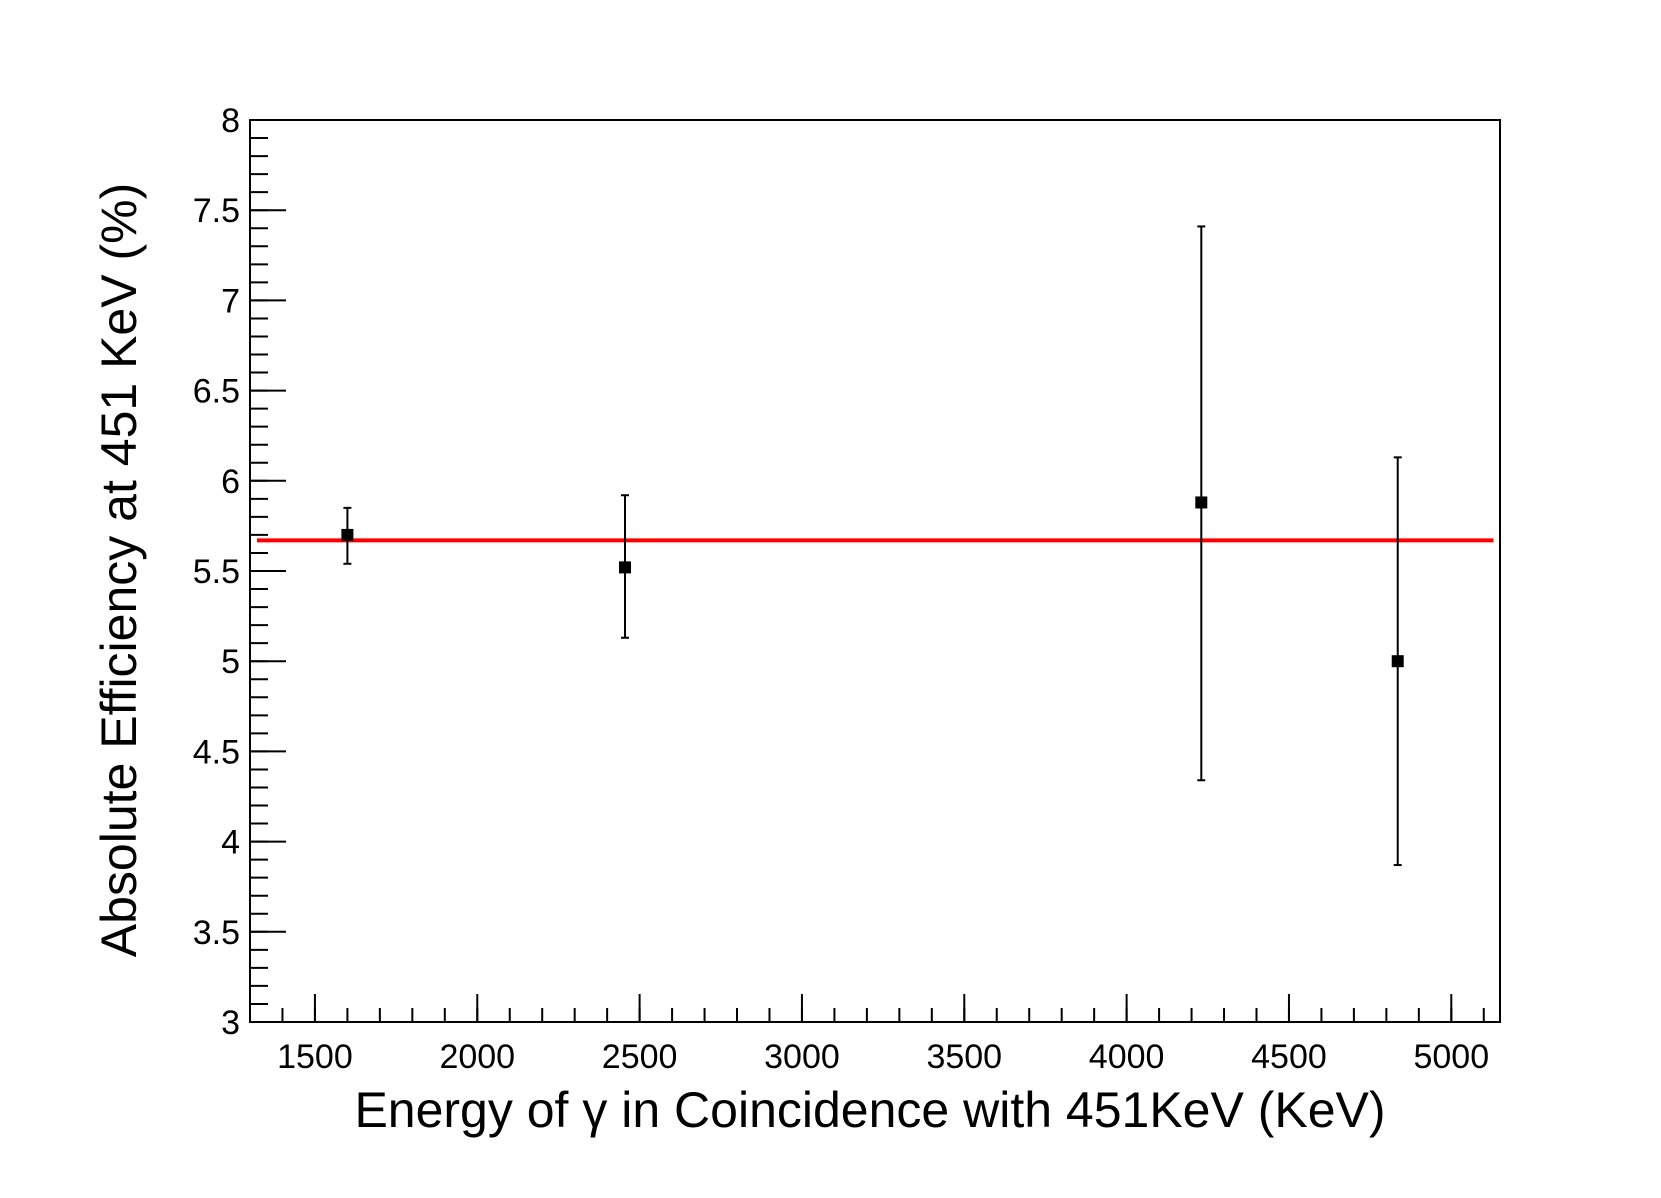  What do you see at coordinates (216, 752) in the screenshot?
I see `y-tick-label: 4.5` at bounding box center [216, 752].